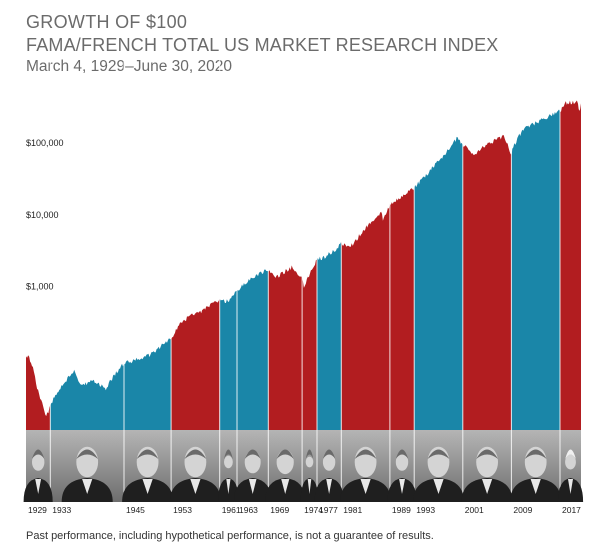 The width and height of the screenshot is (611, 558). What do you see at coordinates (309, 265) in the screenshot?
I see `term-band-1974` at bounding box center [309, 265].